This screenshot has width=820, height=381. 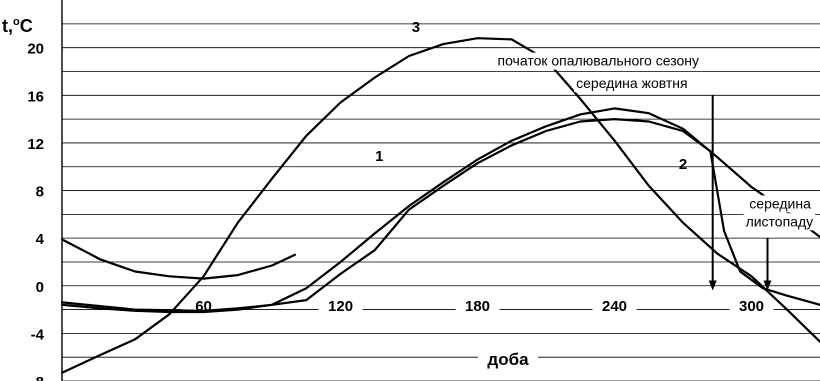 What do you see at coordinates (35, 211) in the screenshot?
I see `y-tick-labels: 20 16 12 8 4 0 -4 -8` at bounding box center [35, 211].